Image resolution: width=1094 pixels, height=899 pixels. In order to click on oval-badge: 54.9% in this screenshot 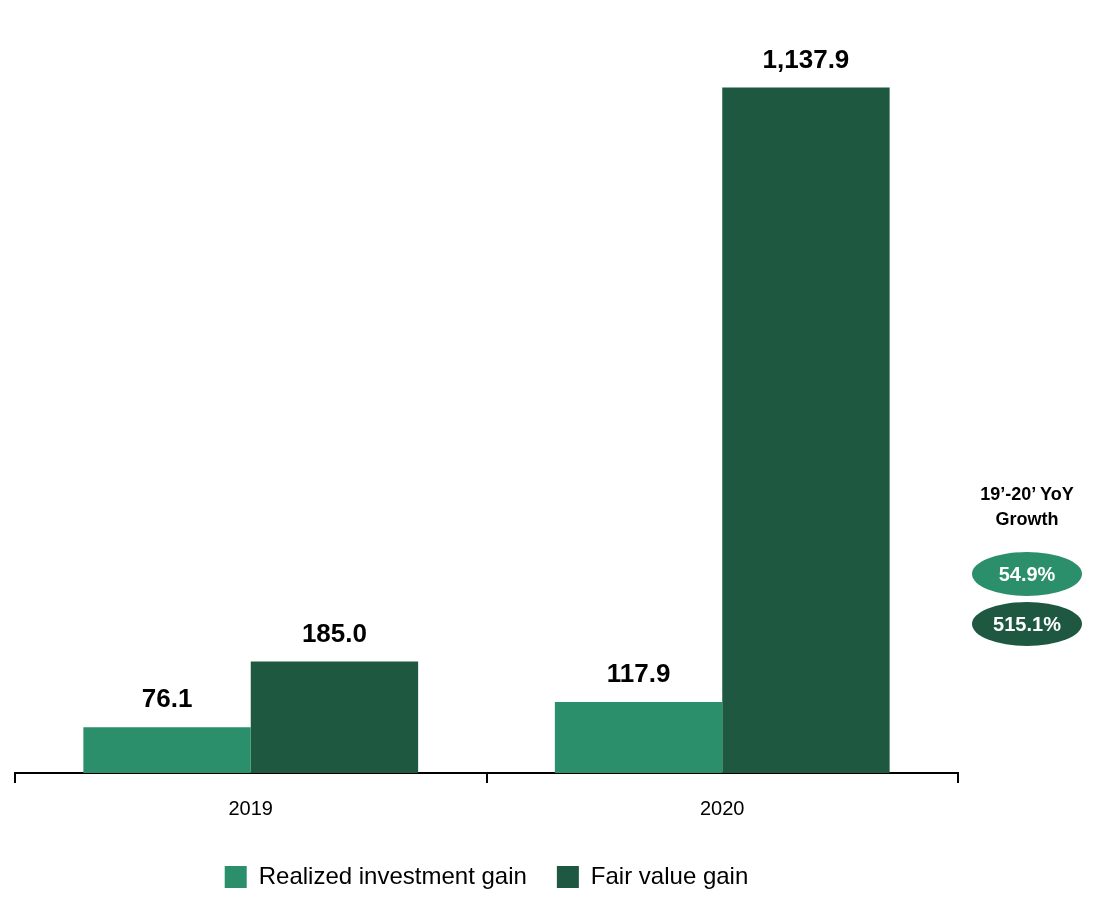, I will do `click(1027, 574)`.